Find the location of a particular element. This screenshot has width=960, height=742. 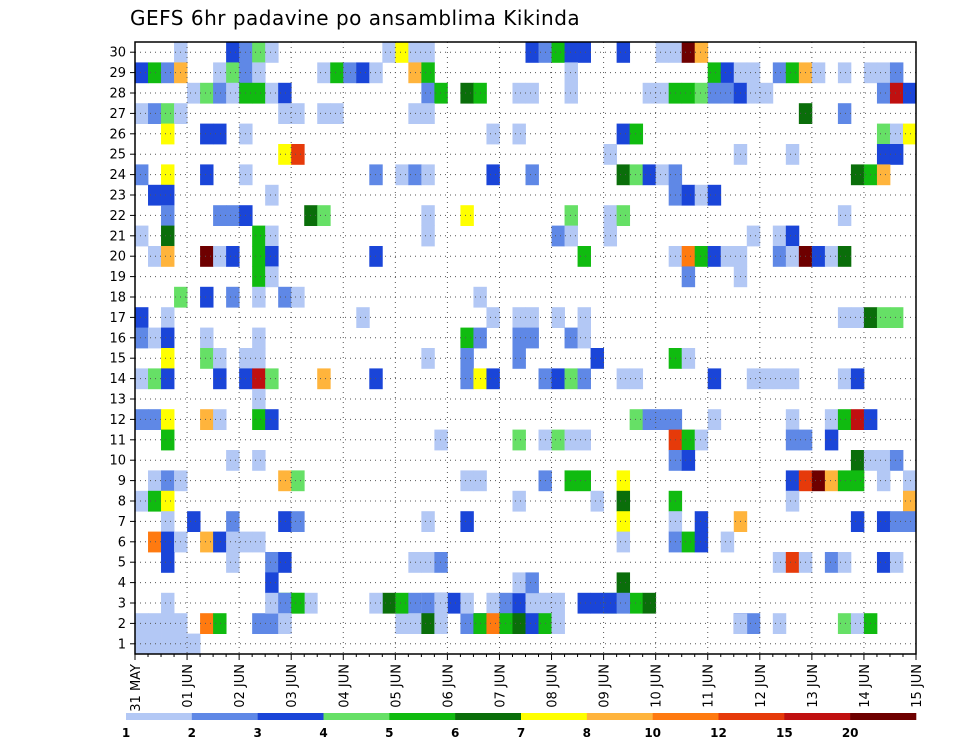

y-tick-label: 6 is located at coordinates (122, 542).